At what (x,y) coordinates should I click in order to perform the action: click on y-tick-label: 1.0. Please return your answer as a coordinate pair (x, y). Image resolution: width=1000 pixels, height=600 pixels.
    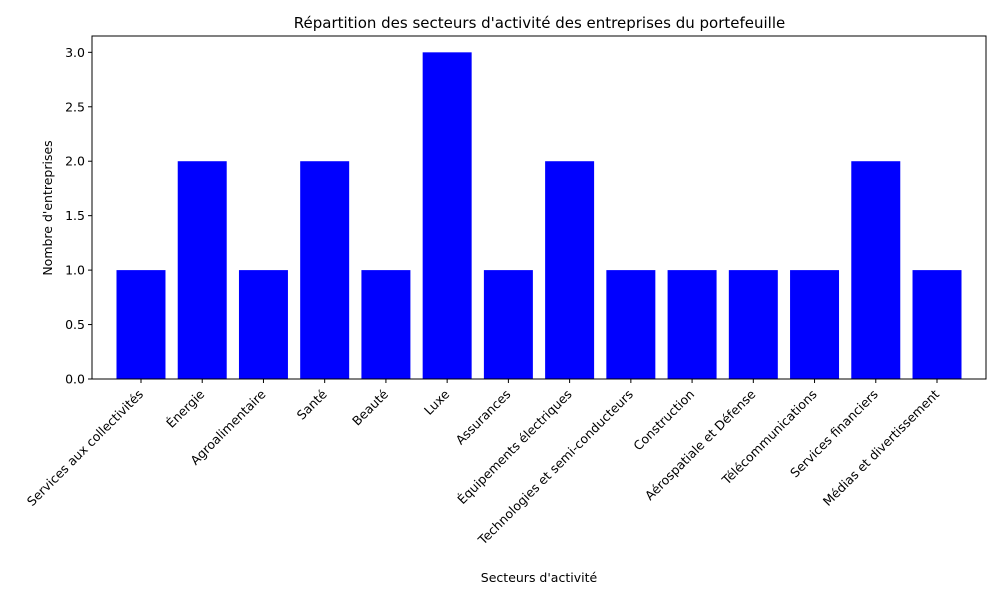
    Looking at the image, I should click on (75, 270).